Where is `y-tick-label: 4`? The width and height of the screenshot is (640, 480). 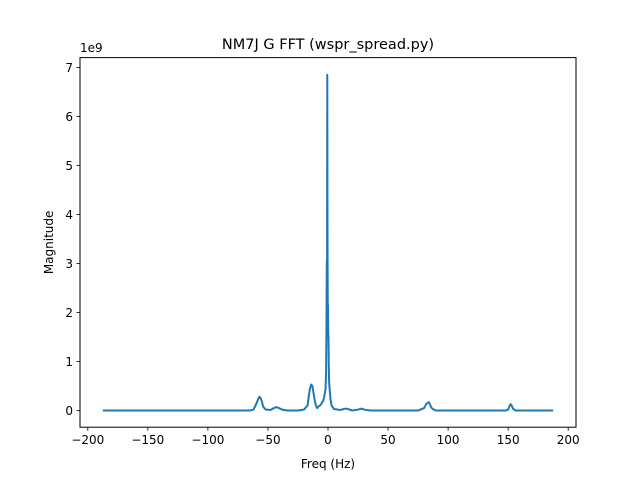
y-tick-label: 4 is located at coordinates (69, 215).